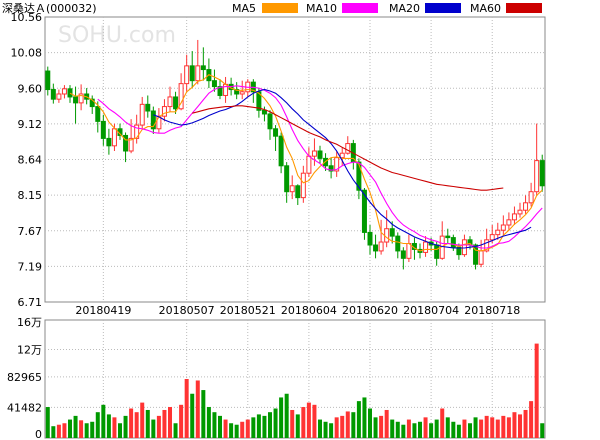 The image size is (600, 440). What do you see at coordinates (244, 8) in the screenshot?
I see `legend-label-ma5: MA5` at bounding box center [244, 8].